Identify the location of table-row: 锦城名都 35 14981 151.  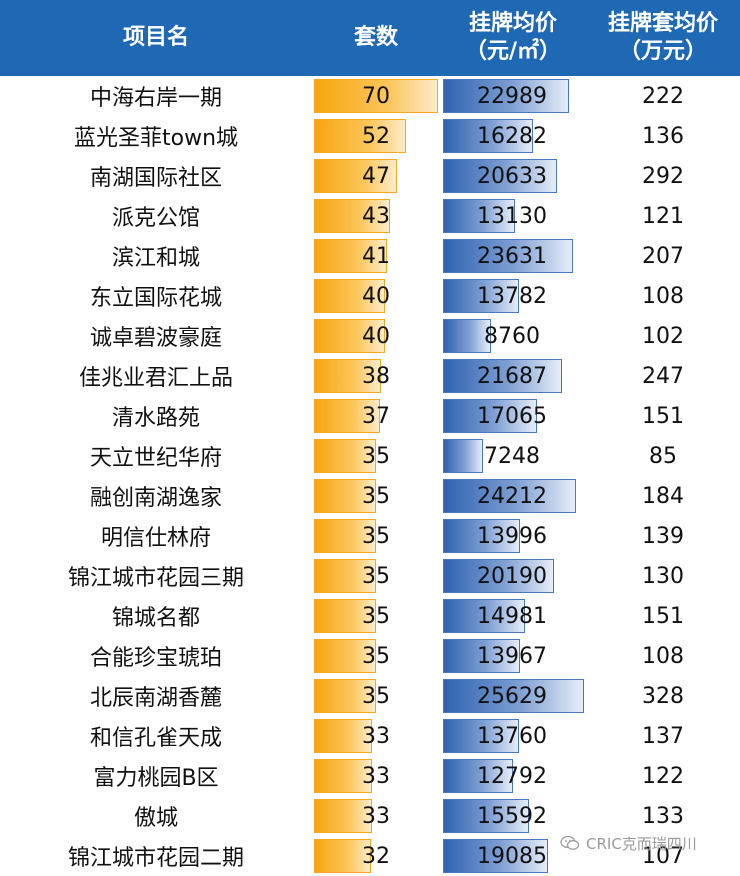
(370, 616).